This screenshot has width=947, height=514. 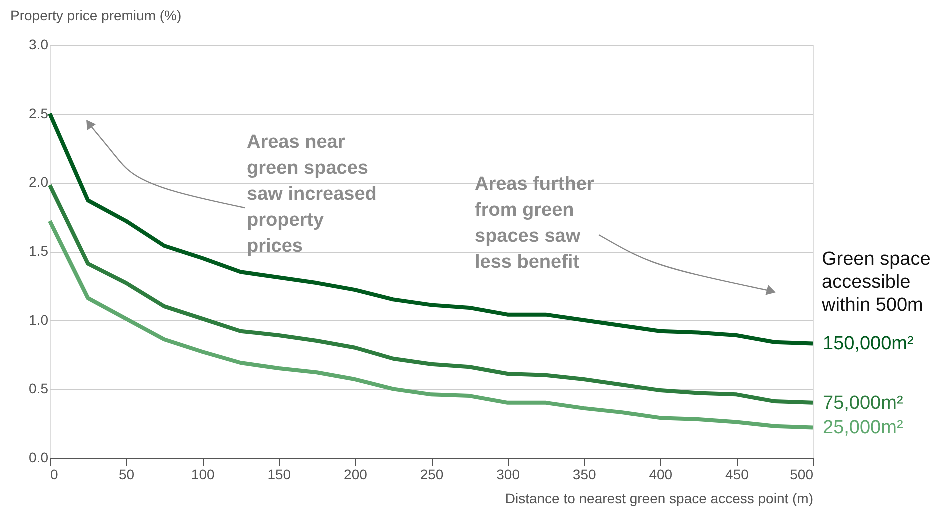 I want to click on y-tick-label: 1.5, so click(x=39, y=251).